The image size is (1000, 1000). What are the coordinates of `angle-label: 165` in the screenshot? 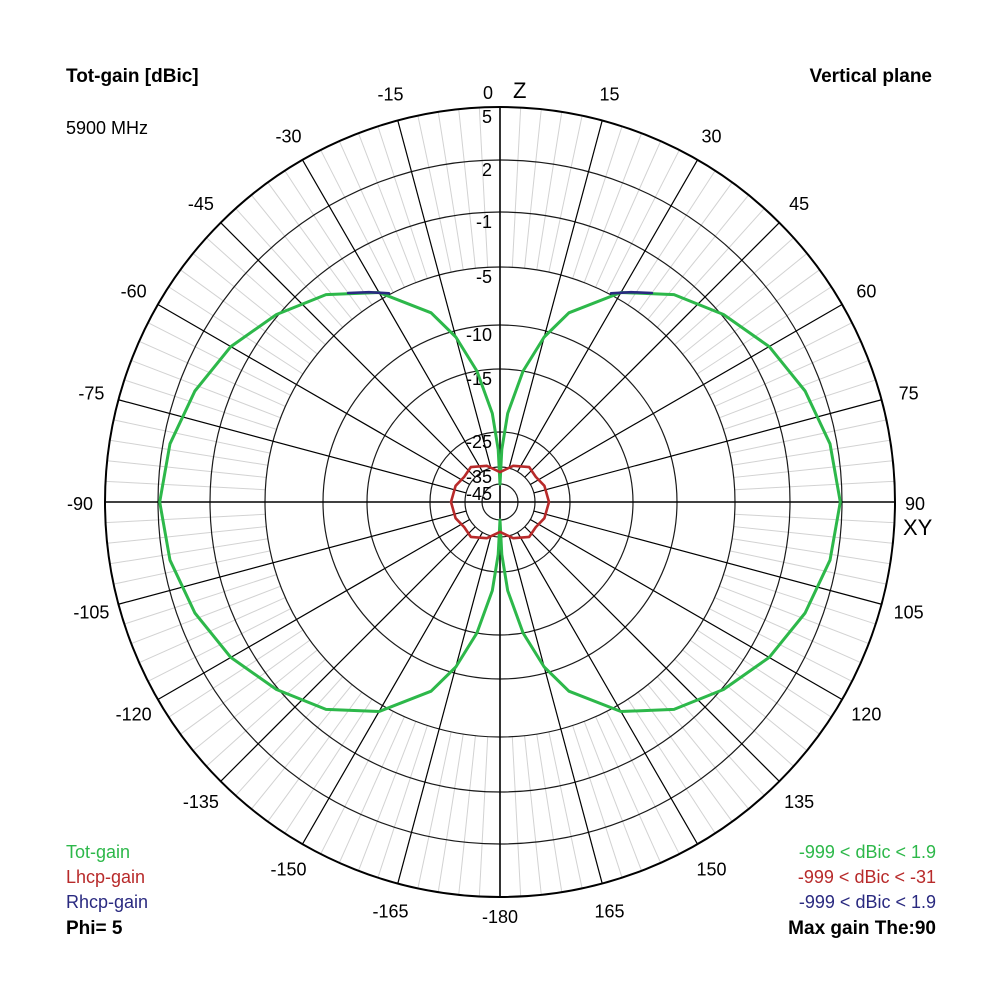 It's located at (609, 912).